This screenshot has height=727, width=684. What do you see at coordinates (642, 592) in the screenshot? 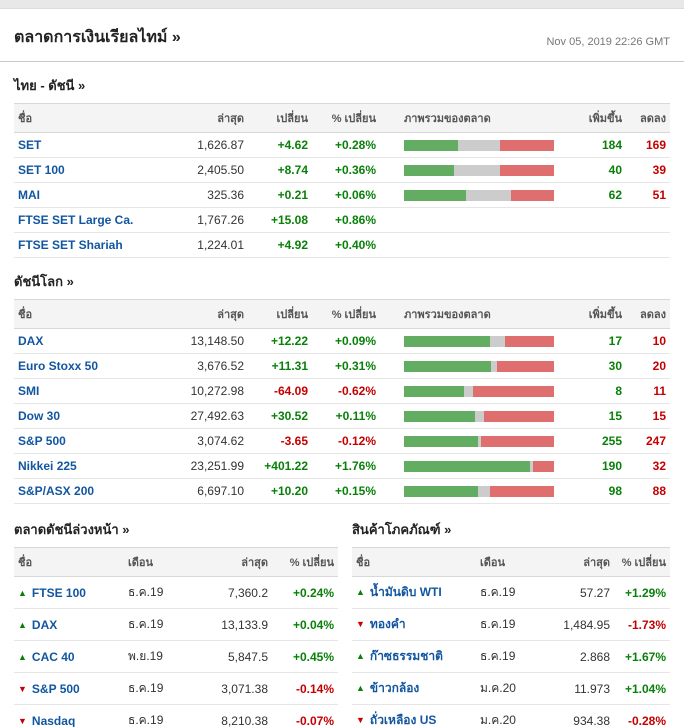
I see `pct-change-value: +1.29%` at bounding box center [642, 592].